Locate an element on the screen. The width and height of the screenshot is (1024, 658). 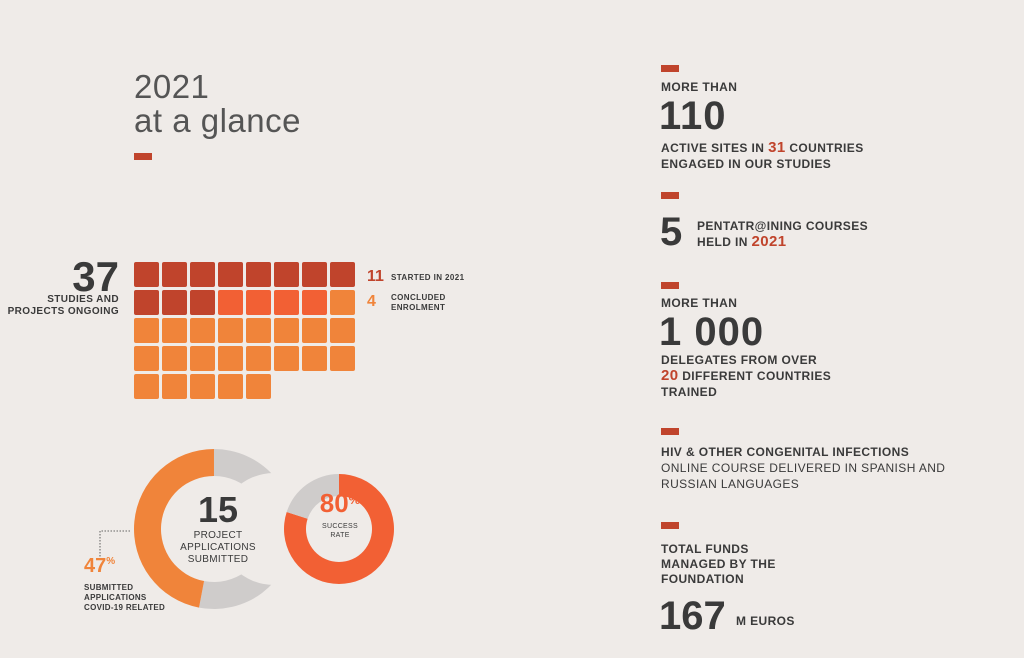
success-percent-sign: % is located at coordinates (354, 499).